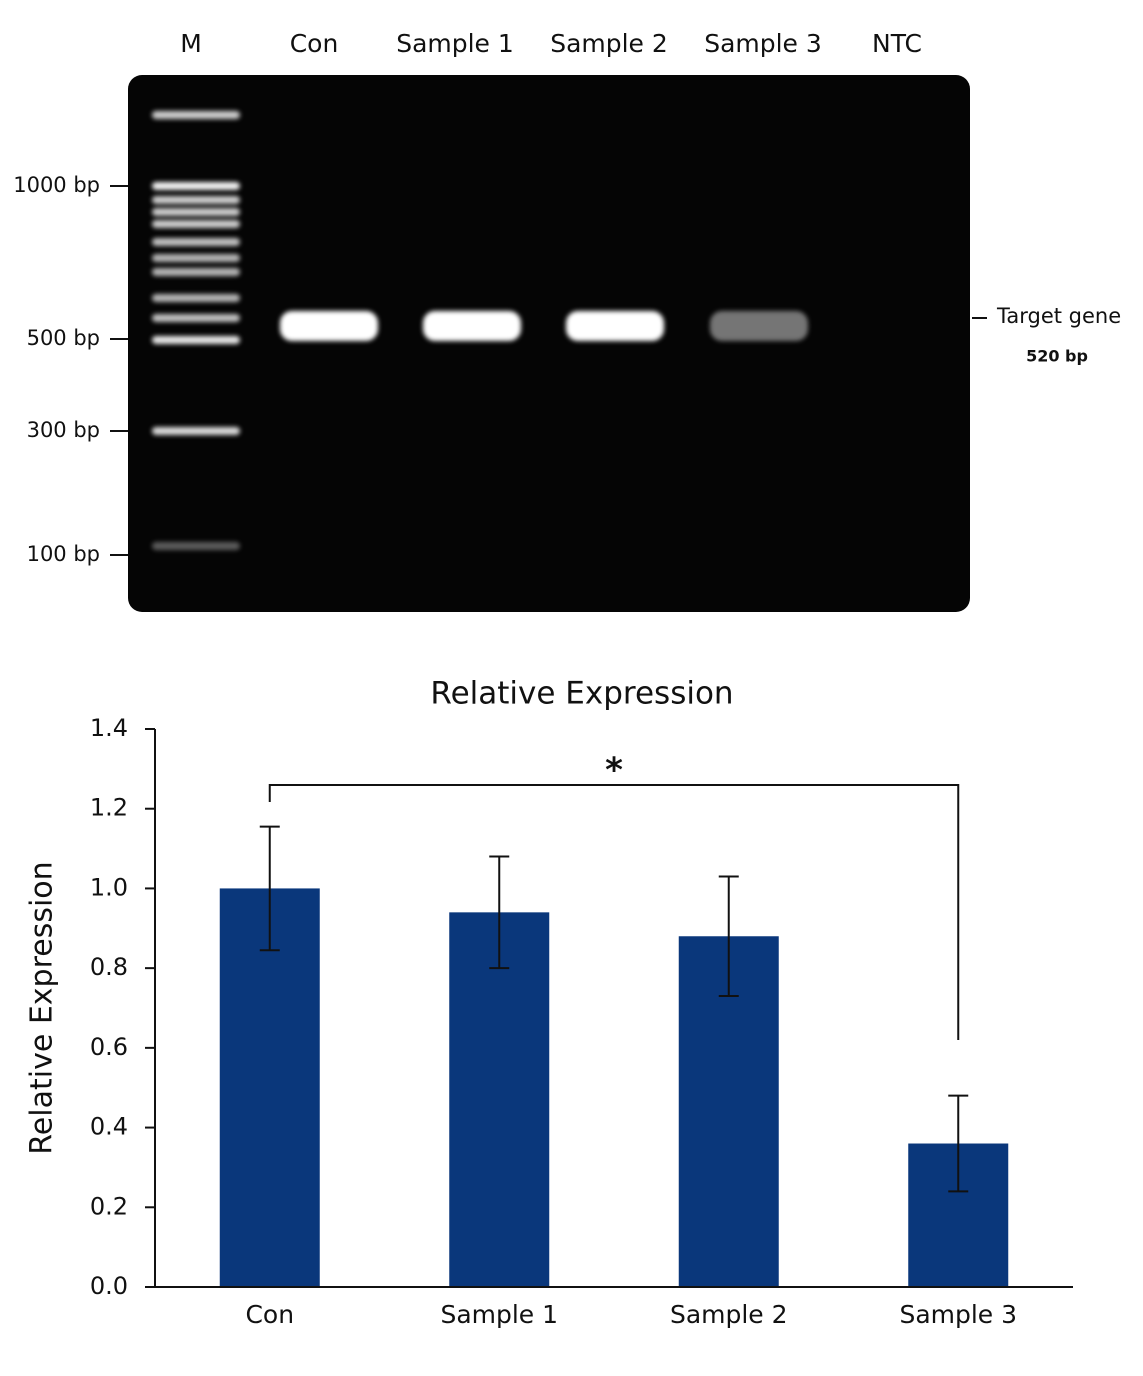 The image size is (1143, 1376). Describe the element at coordinates (499, 1314) in the screenshot. I see `x-tick-label: Sample 1` at that location.